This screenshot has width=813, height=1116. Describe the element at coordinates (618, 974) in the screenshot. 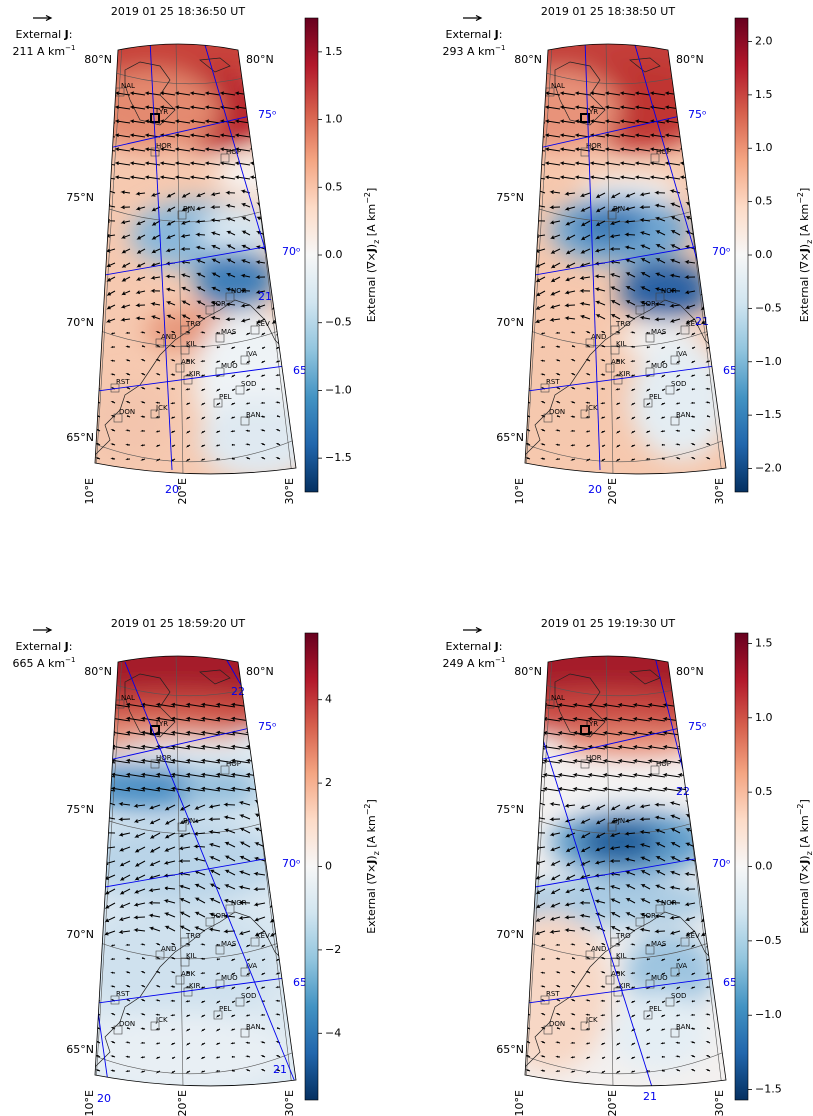

I see `station-label: ABK` at that location.